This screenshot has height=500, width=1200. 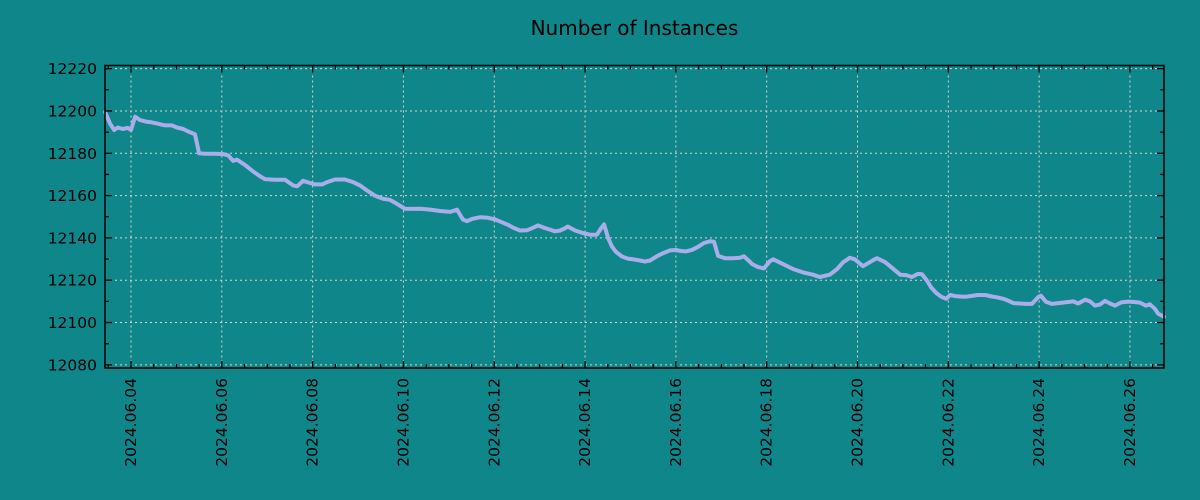 What do you see at coordinates (222, 422) in the screenshot?
I see `x-tick-label: 2024.06.06` at bounding box center [222, 422].